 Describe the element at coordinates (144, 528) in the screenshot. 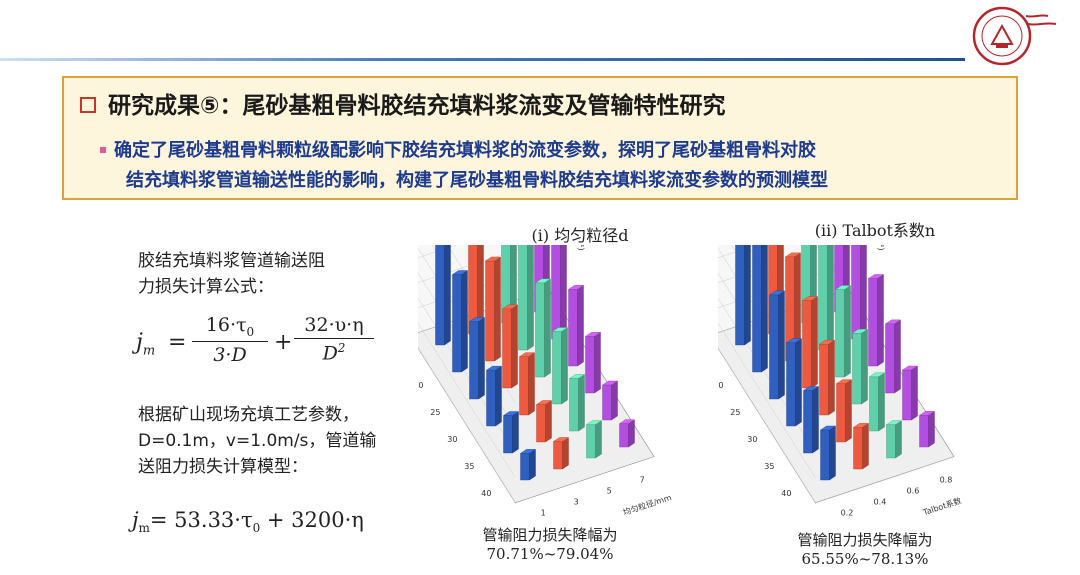

I see `formula2-lhs-sub: m` at that location.